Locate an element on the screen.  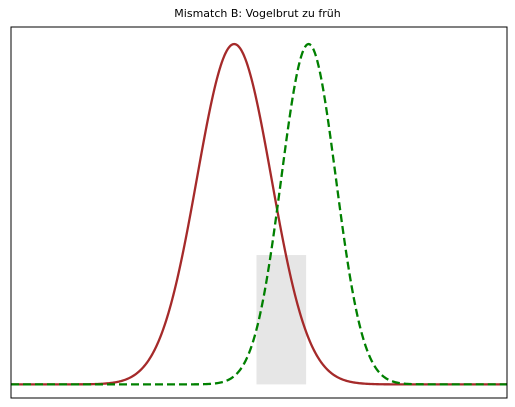
chart-title: Mismatch B: Vogelbrut zu früh is located at coordinates (257, 13).